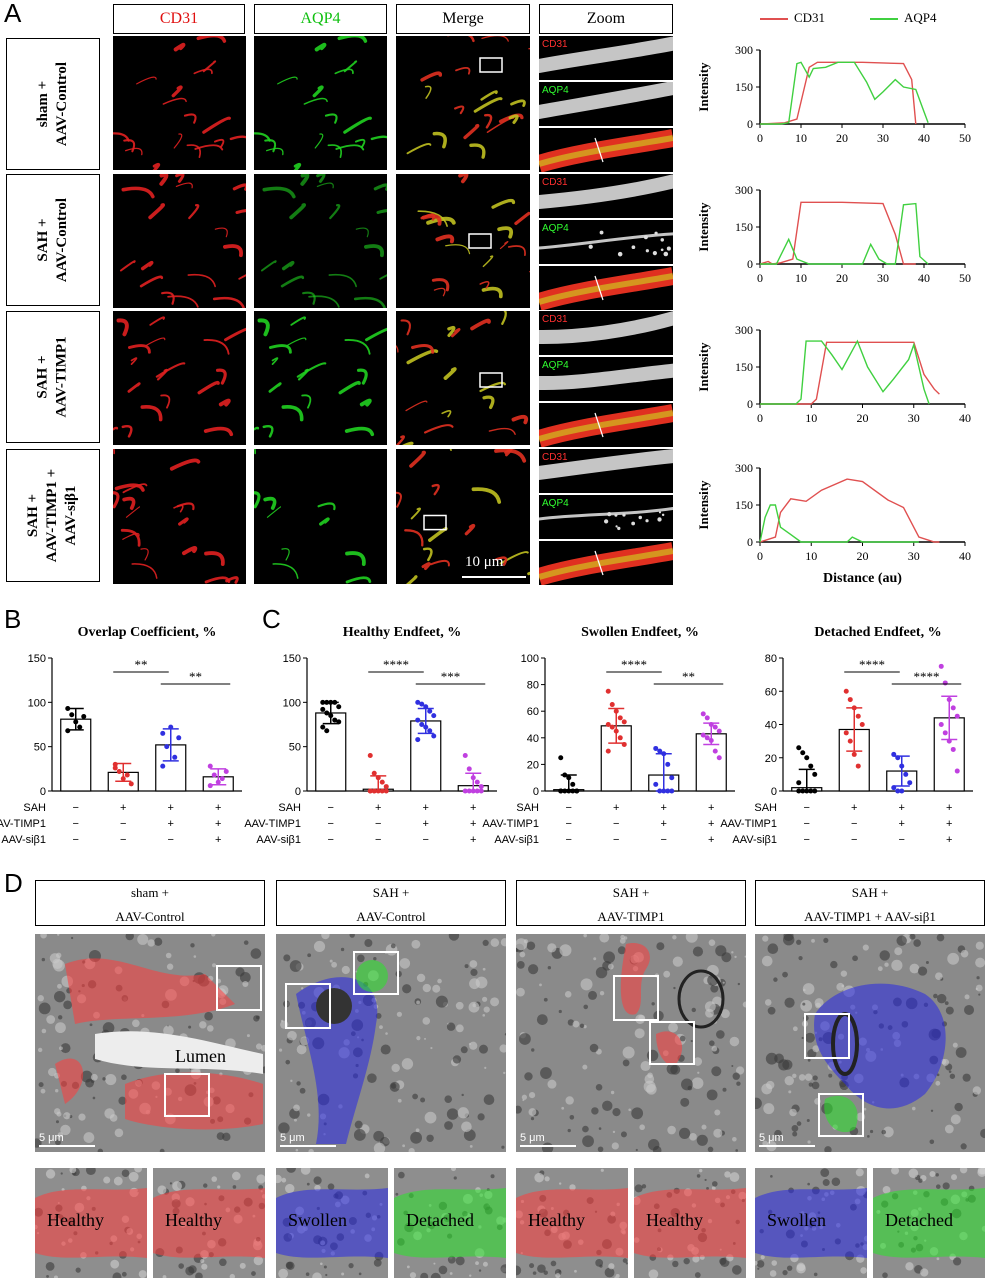  I want to click on panel-letter-c: C, so click(271, 619).